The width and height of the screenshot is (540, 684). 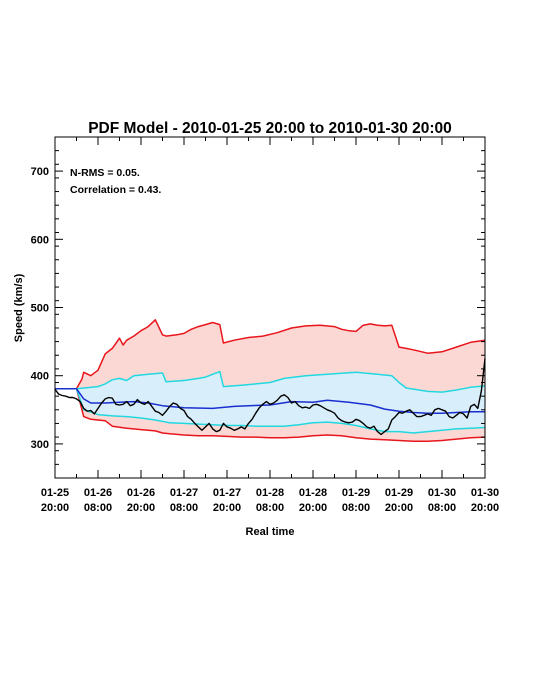 I want to click on y-tick-label: 600, so click(x=40, y=240).